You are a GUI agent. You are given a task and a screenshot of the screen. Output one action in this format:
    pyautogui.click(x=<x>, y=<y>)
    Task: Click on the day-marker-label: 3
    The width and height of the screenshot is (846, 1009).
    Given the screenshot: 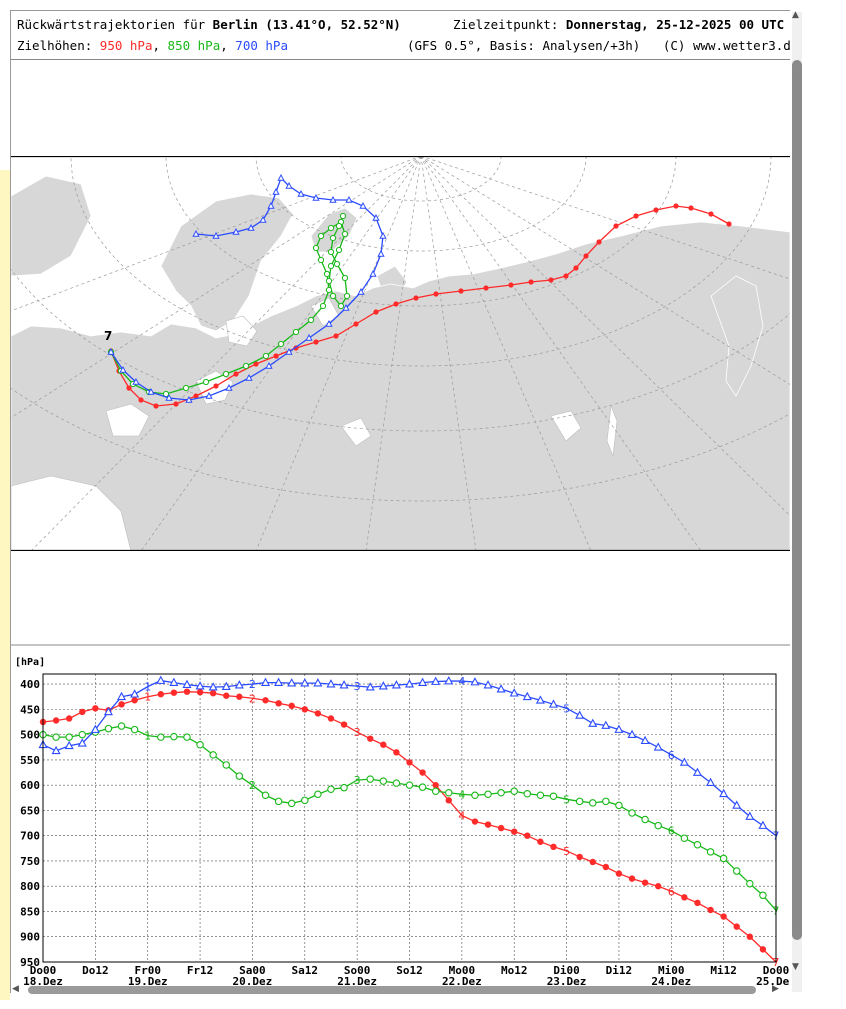 What is the action you would take?
    pyautogui.click(x=357, y=780)
    